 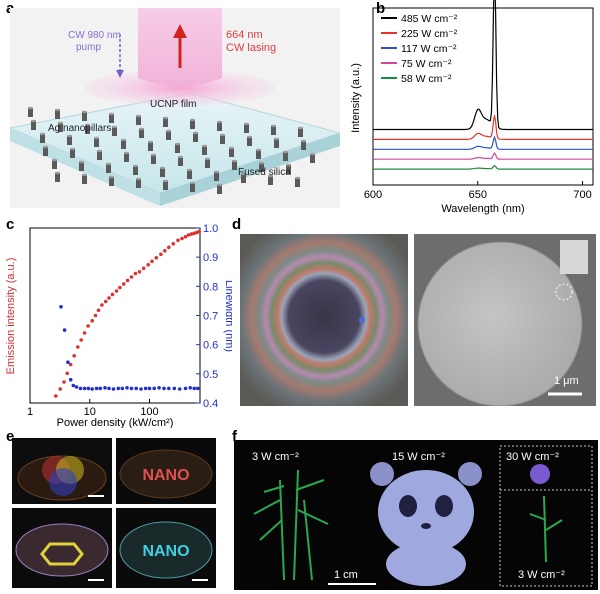 What do you see at coordinates (115, 315) in the screenshot?
I see `power-frame` at bounding box center [115, 315].